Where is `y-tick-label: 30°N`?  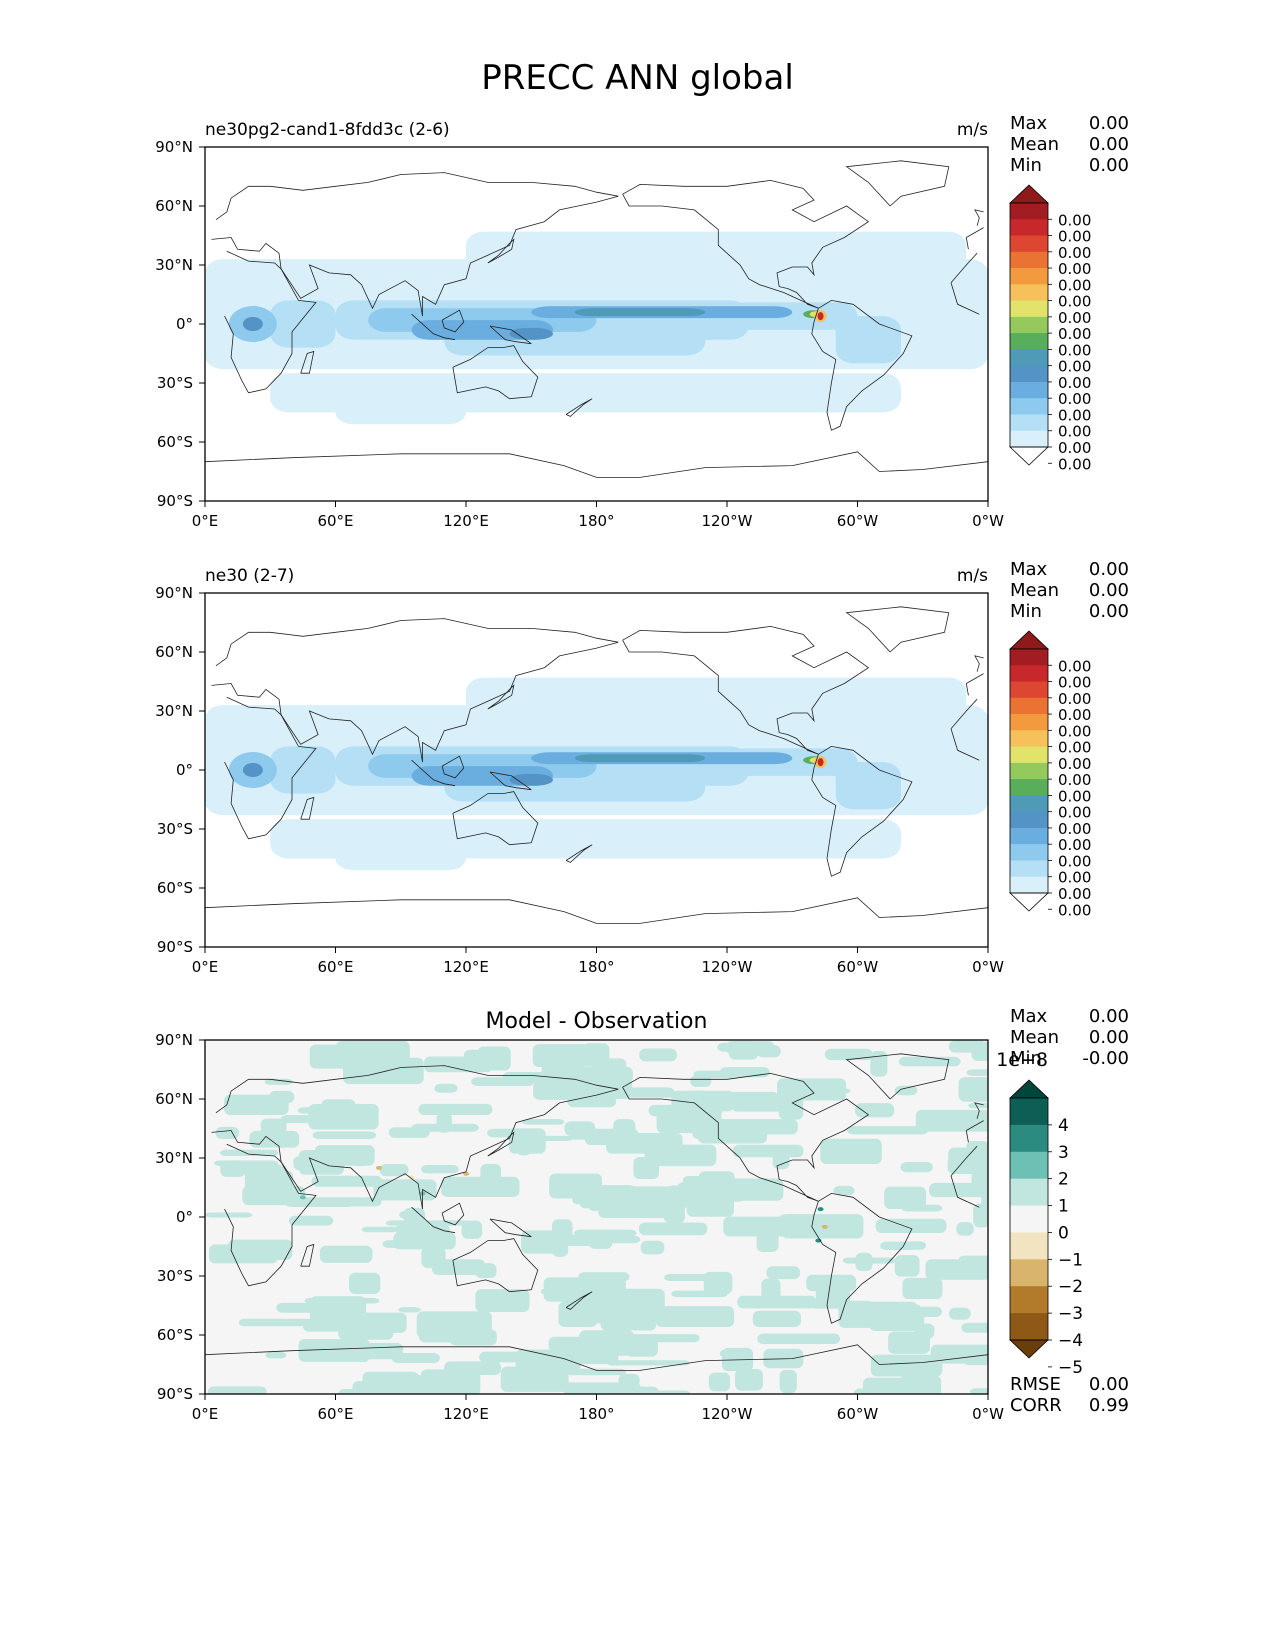 y-tick-label: 30°N is located at coordinates (174, 1158).